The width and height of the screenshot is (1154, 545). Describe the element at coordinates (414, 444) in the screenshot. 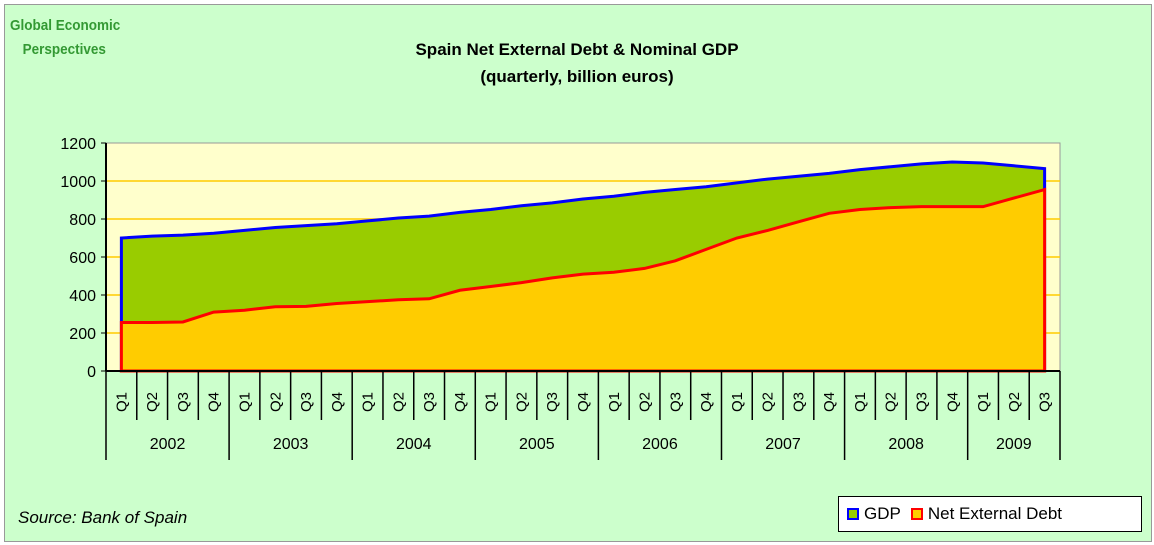

I see `year-label: 2004` at that location.